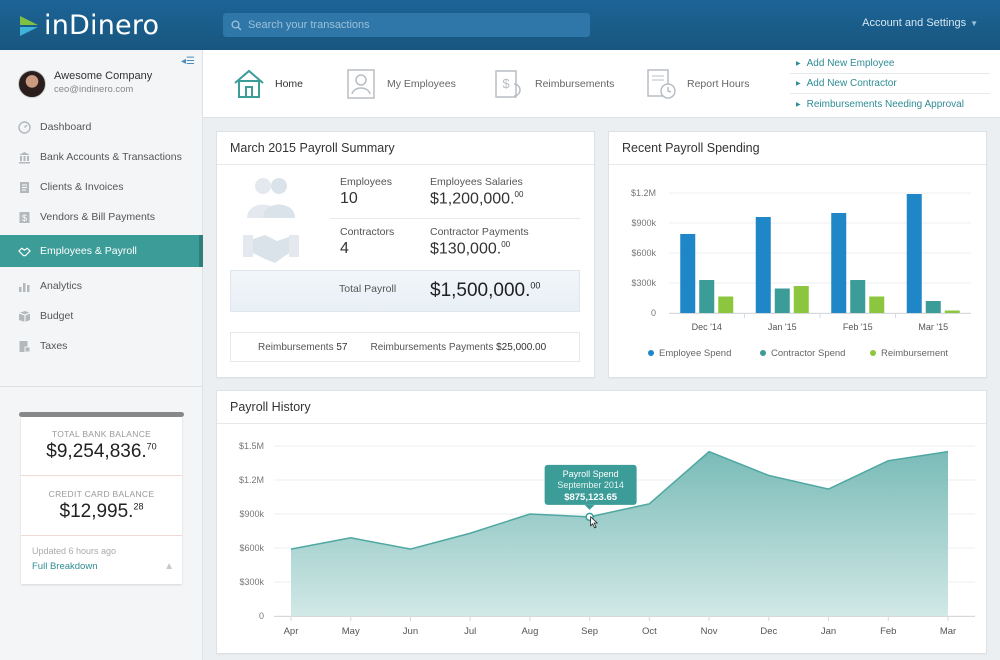  I want to click on top-bar: inDinero Account and Settings▼, so click(500, 25).